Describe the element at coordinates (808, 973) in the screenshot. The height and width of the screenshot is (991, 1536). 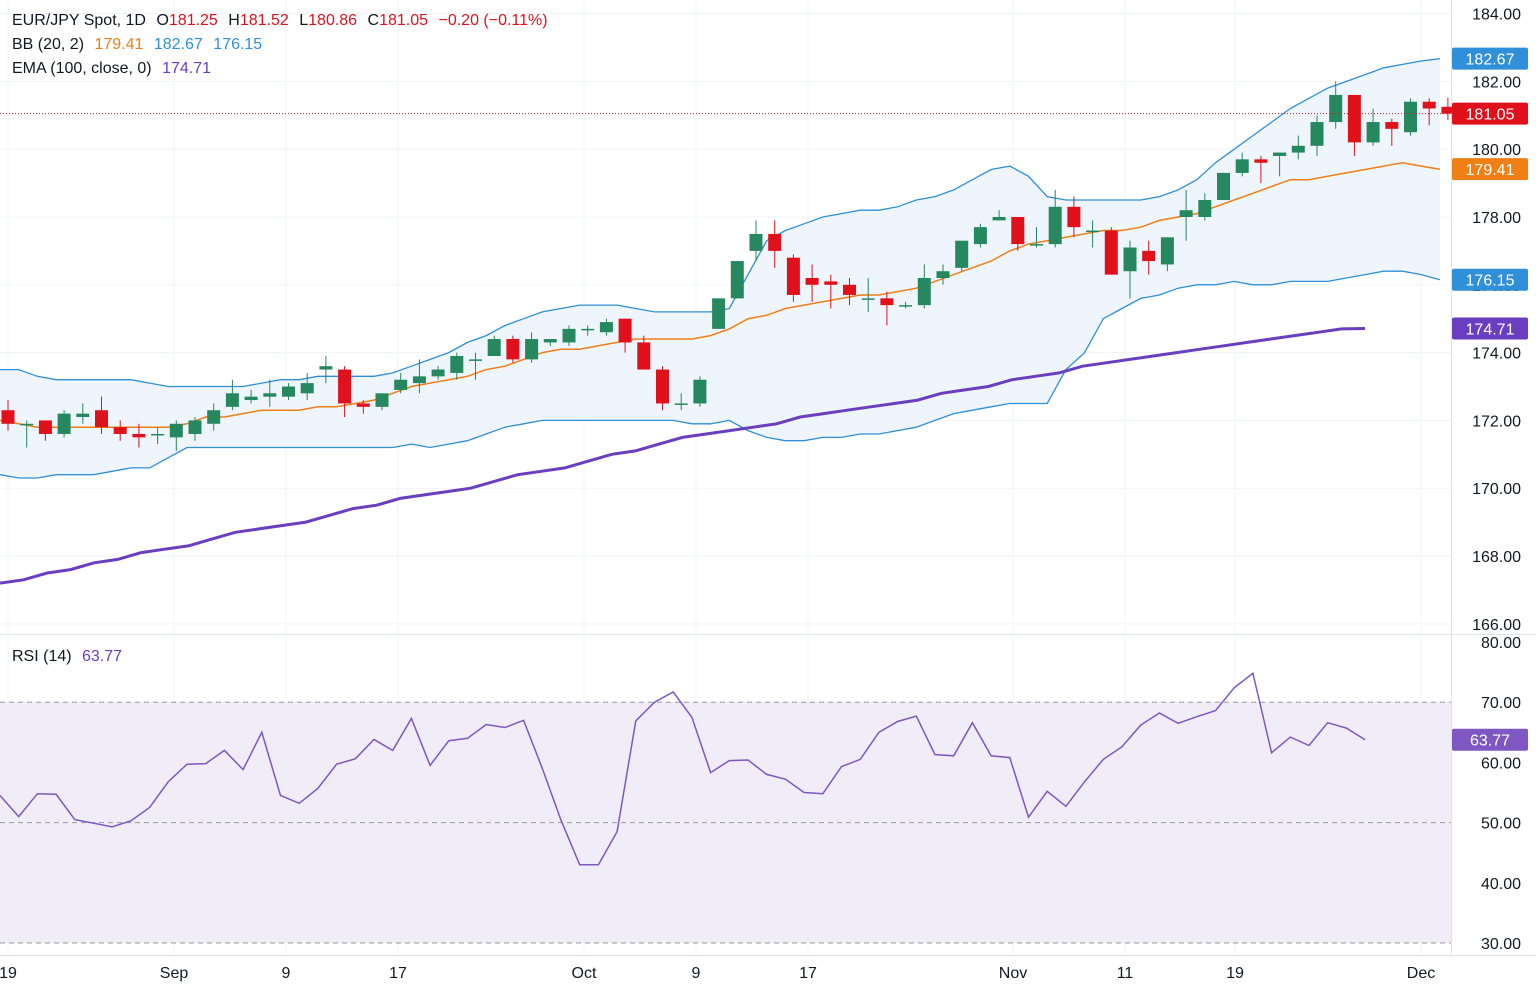
I see `time-tick-label: 17` at that location.